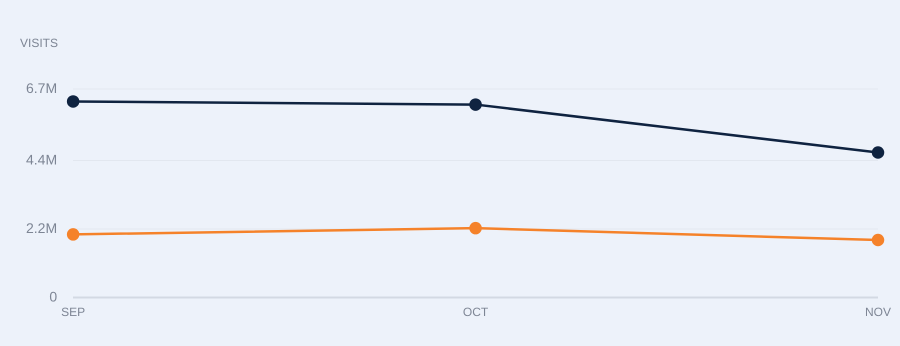 The width and height of the screenshot is (900, 346). Describe the element at coordinates (42, 159) in the screenshot. I see `y-tick-label: 4.4M` at that location.